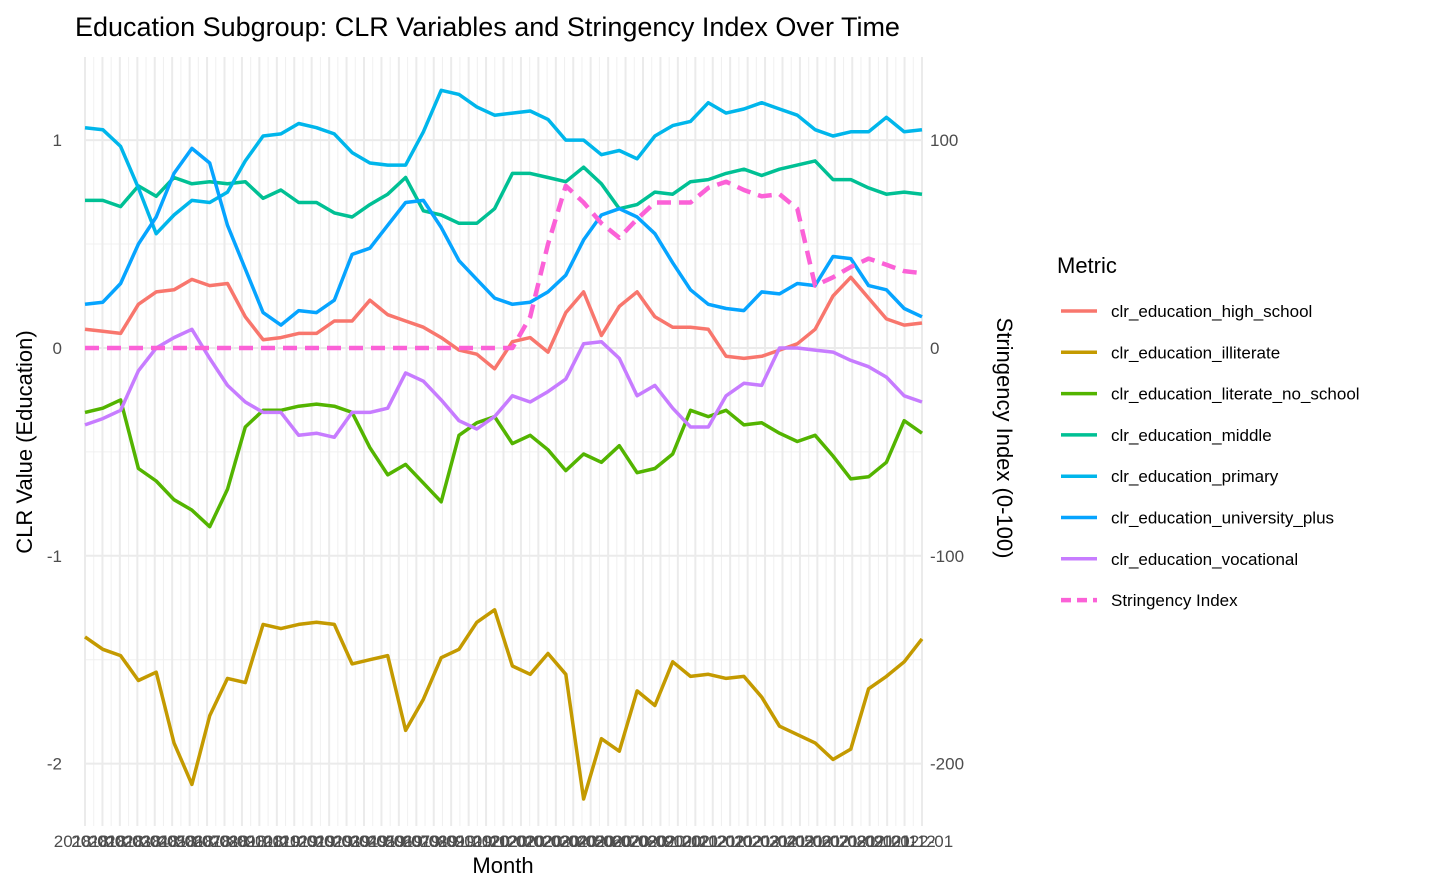 The image size is (1445, 892). Describe the element at coordinates (573, 841) in the screenshot. I see `x-tick-label: 2020-05` at that location.